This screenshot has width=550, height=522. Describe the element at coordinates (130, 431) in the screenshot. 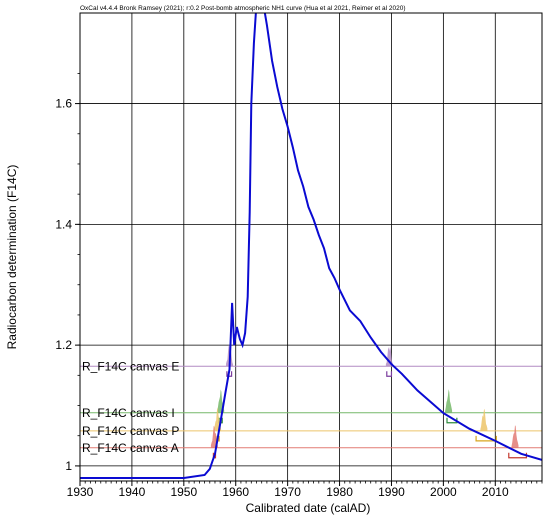

I see `sample-label: R_F14C canvas P` at that location.